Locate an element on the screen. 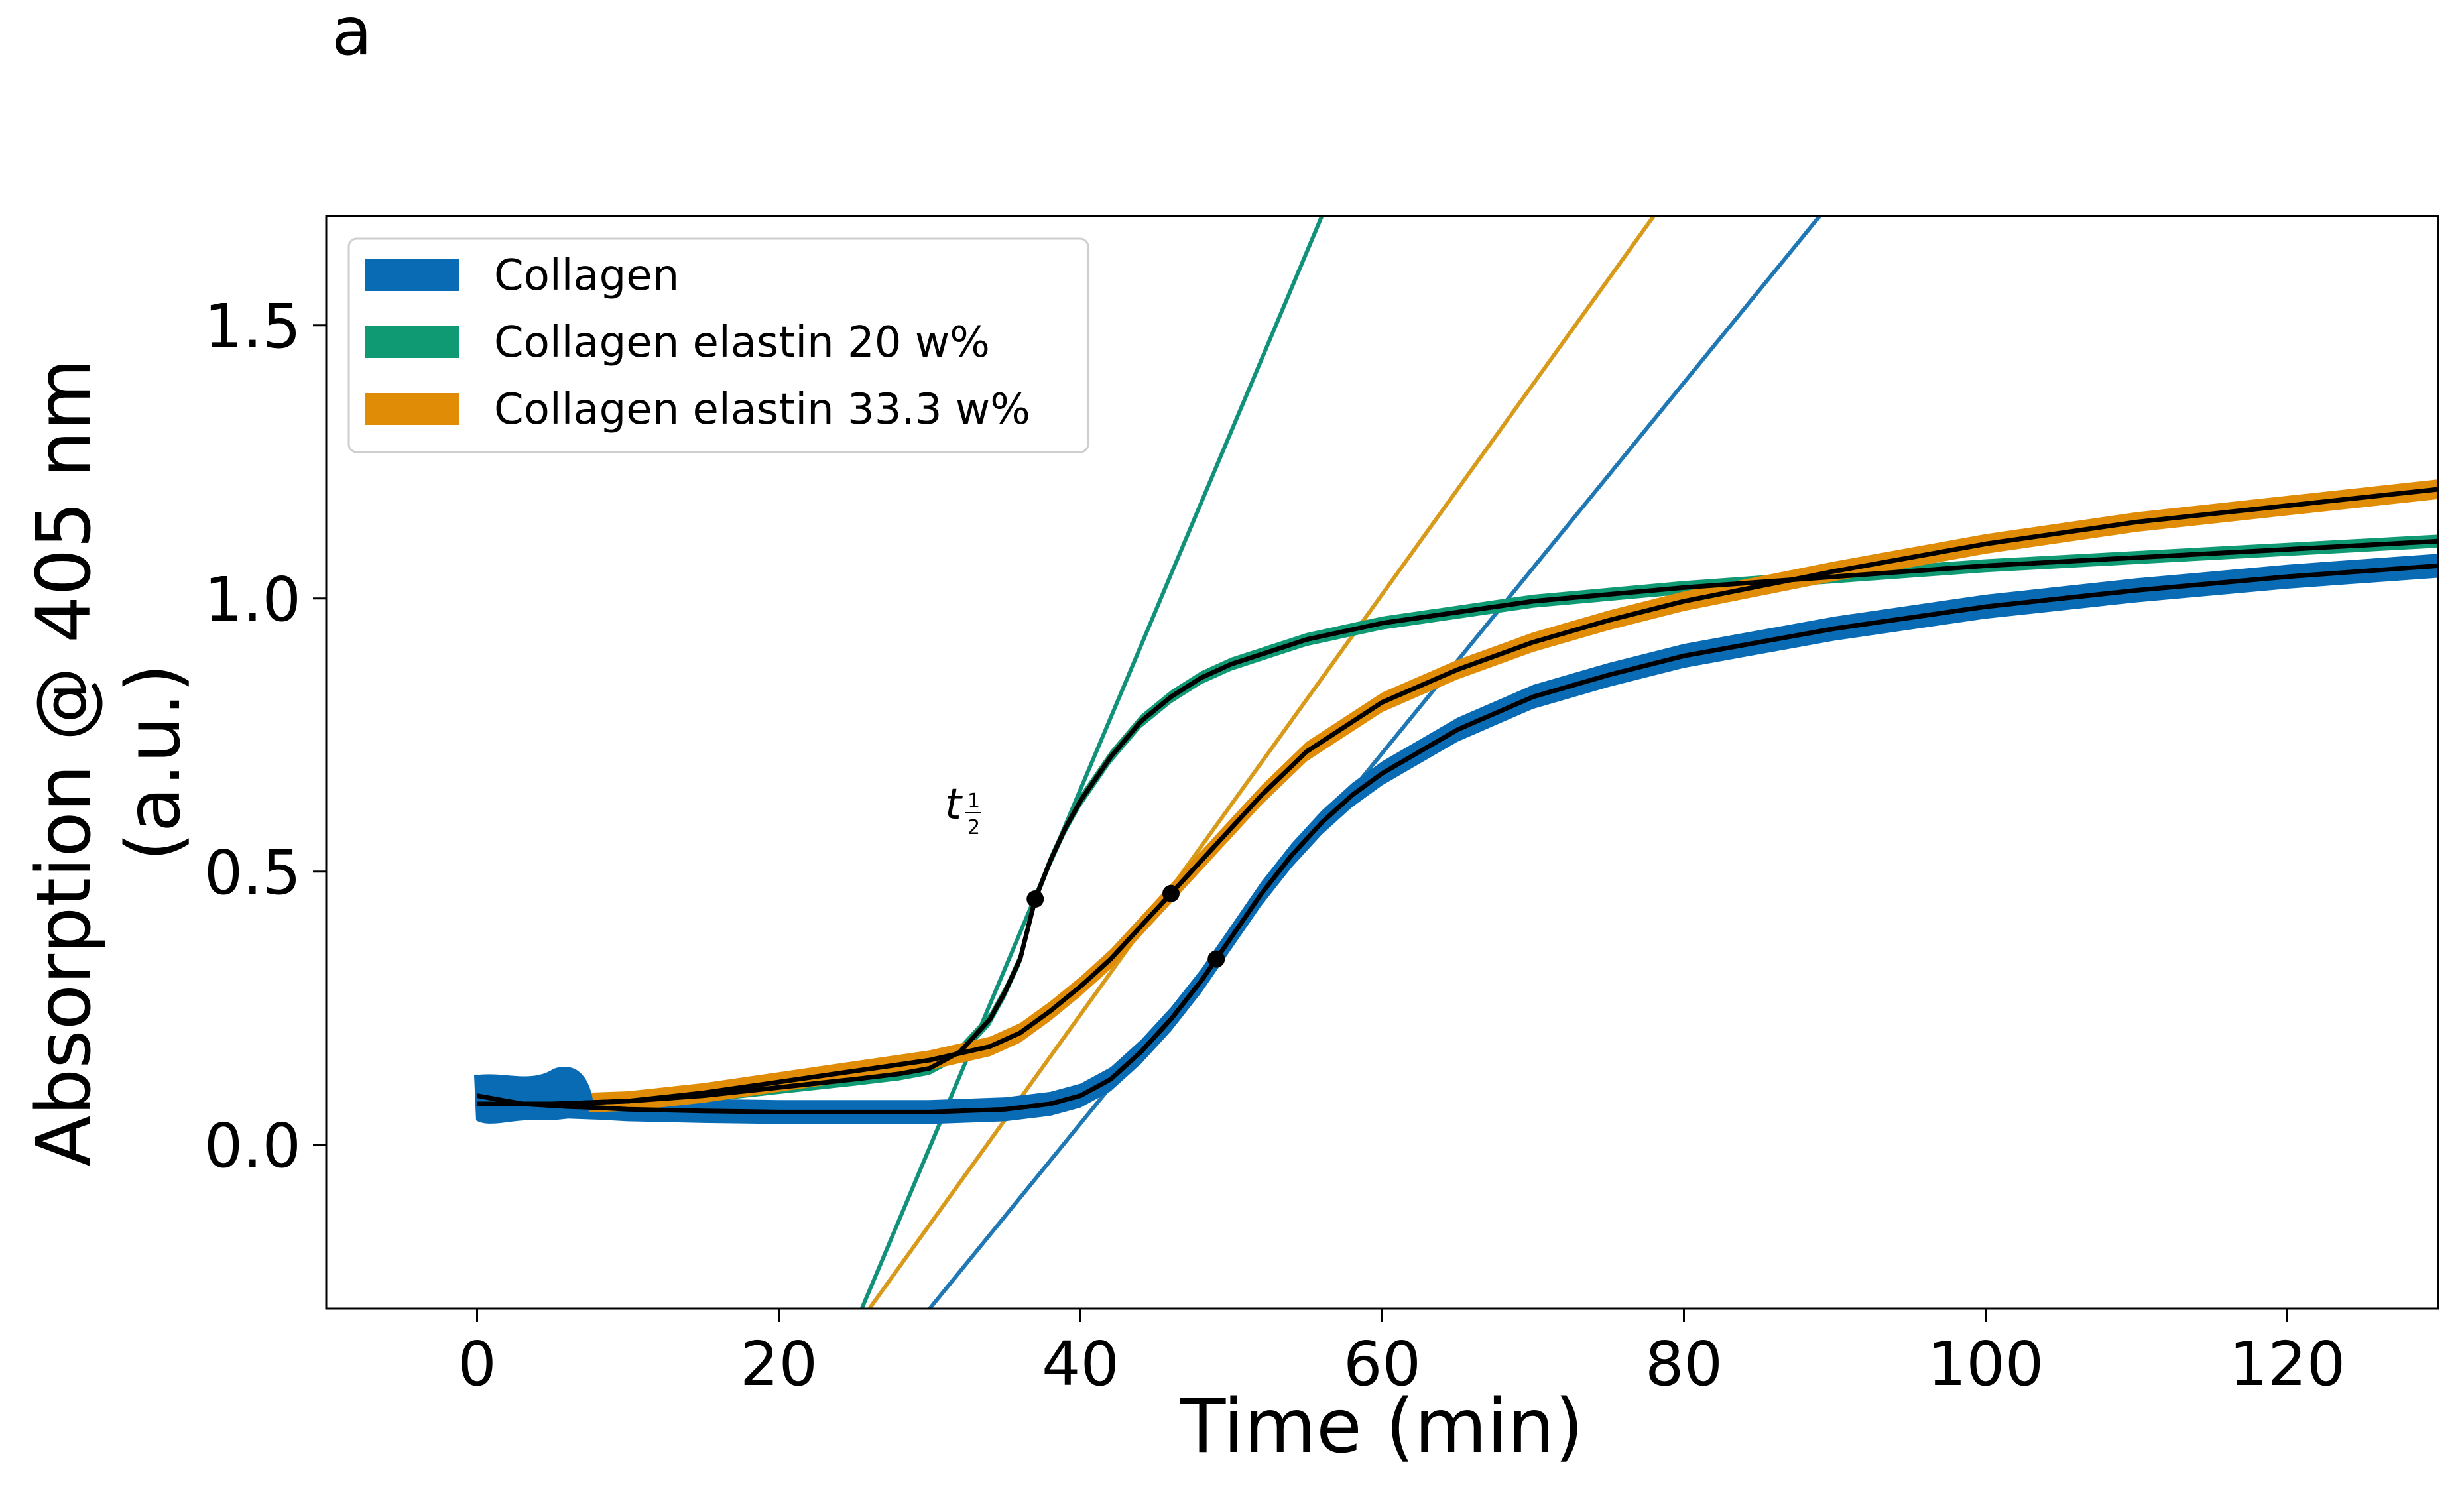 Image resolution: width=2464 pixels, height=1495 pixels. y-tick-label-2: 1.0 is located at coordinates (253, 600).